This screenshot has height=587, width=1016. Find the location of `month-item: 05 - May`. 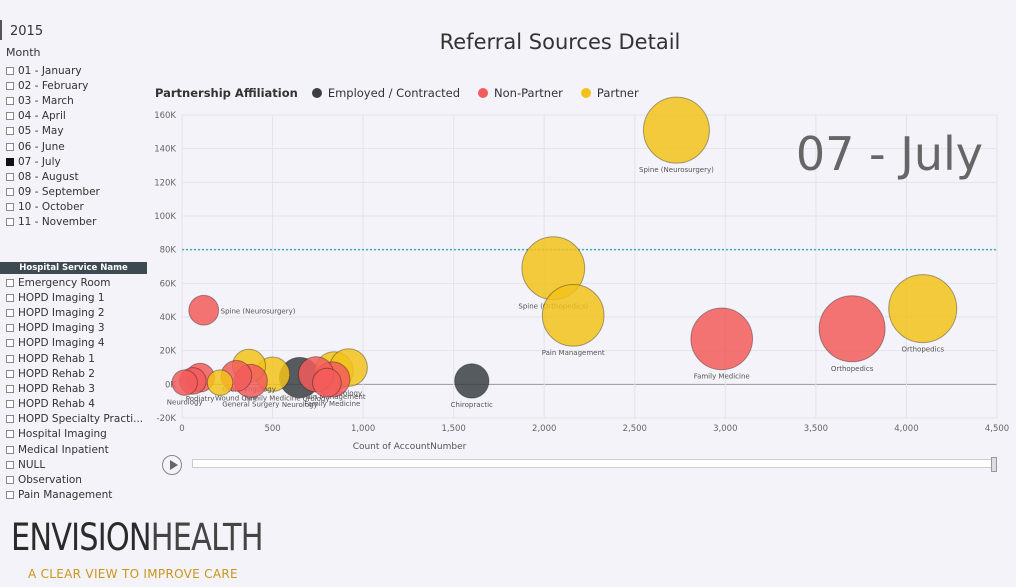

month-item: 05 - May is located at coordinates (53, 131).